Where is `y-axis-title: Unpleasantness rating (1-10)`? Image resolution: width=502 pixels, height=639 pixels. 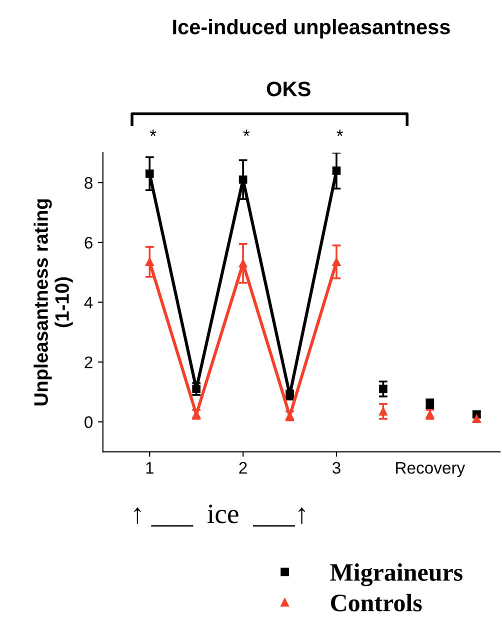
y-axis-title: Unpleasantness rating (1-10) is located at coordinates (53, 302).